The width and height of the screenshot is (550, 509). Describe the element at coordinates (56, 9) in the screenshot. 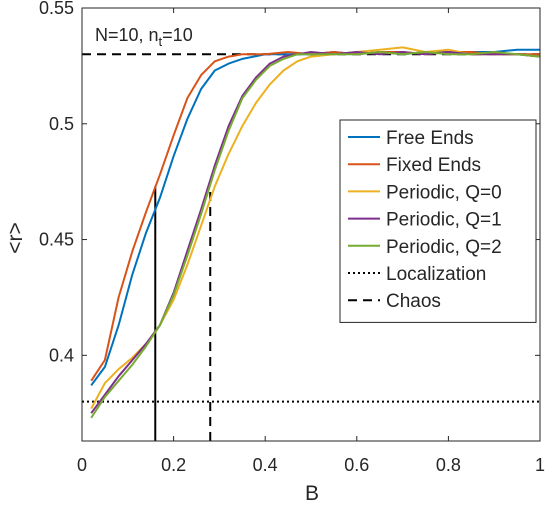

I see `y-tick-label: 0.55` at that location.